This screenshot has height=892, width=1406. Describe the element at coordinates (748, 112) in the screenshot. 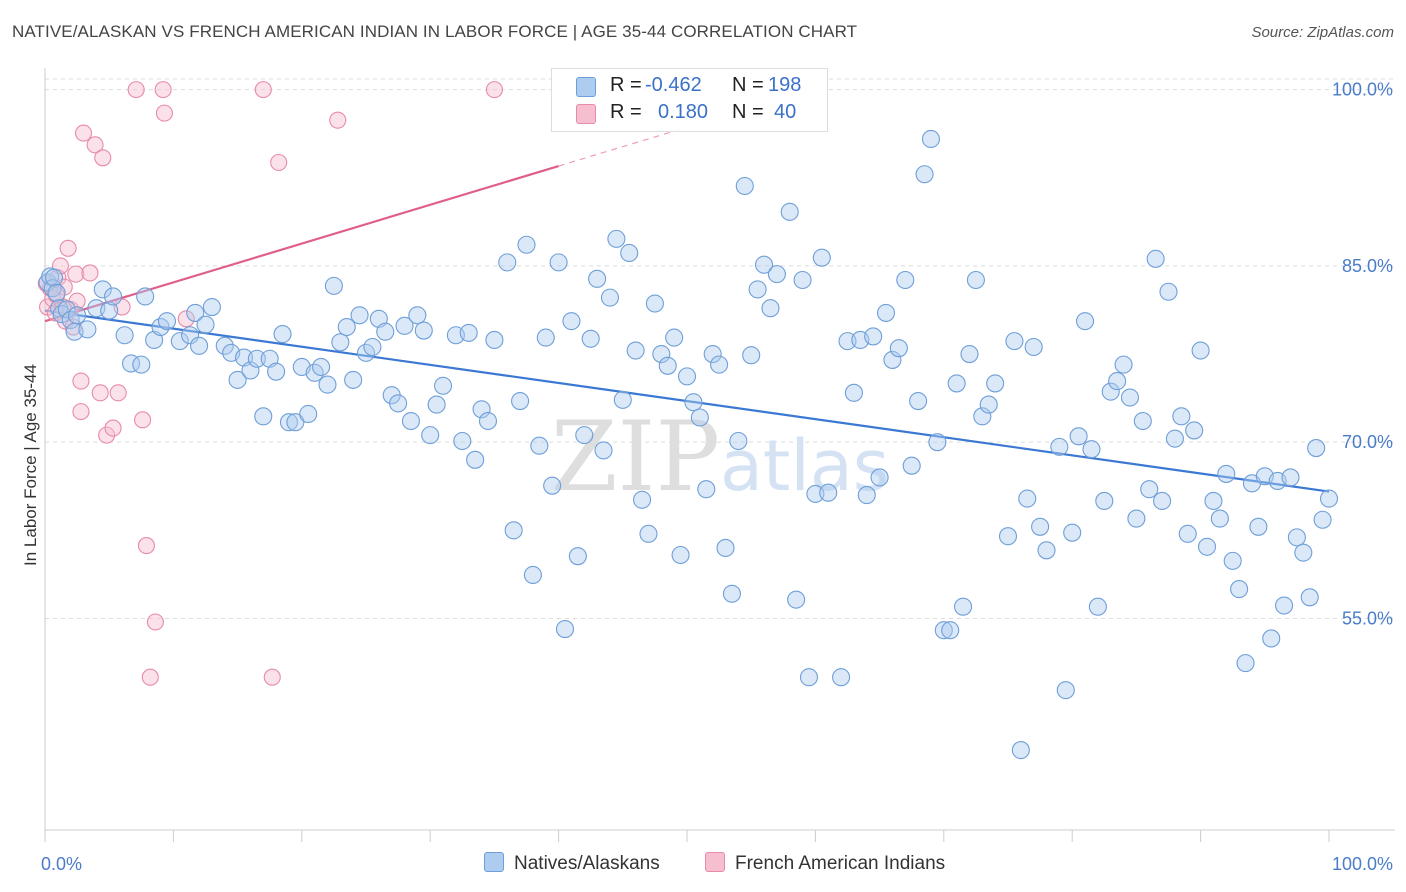

I see `n-label: N =` at that location.